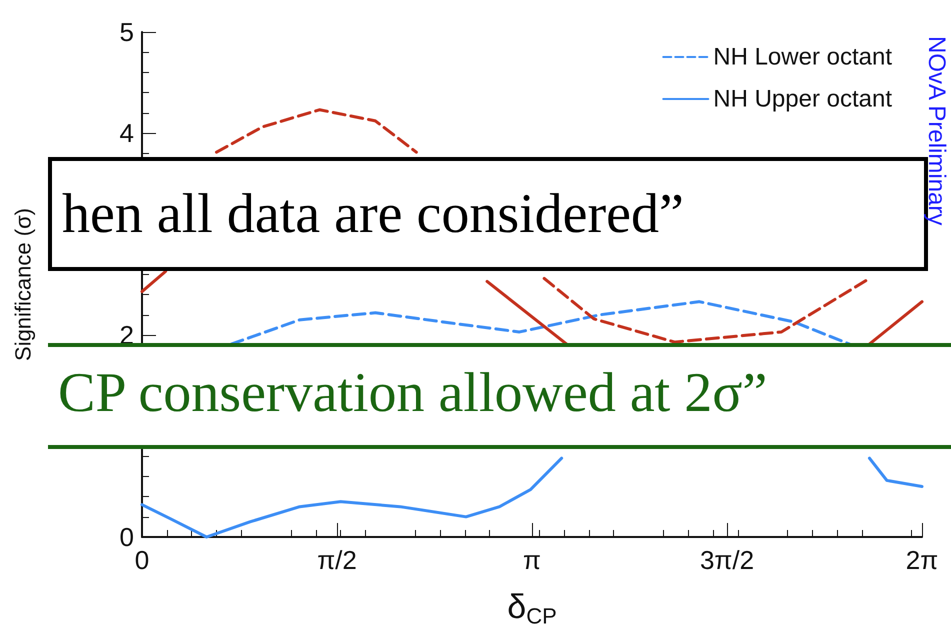 The image size is (951, 633). What do you see at coordinates (127, 537) in the screenshot?
I see `y-tick-label: 0` at bounding box center [127, 537].